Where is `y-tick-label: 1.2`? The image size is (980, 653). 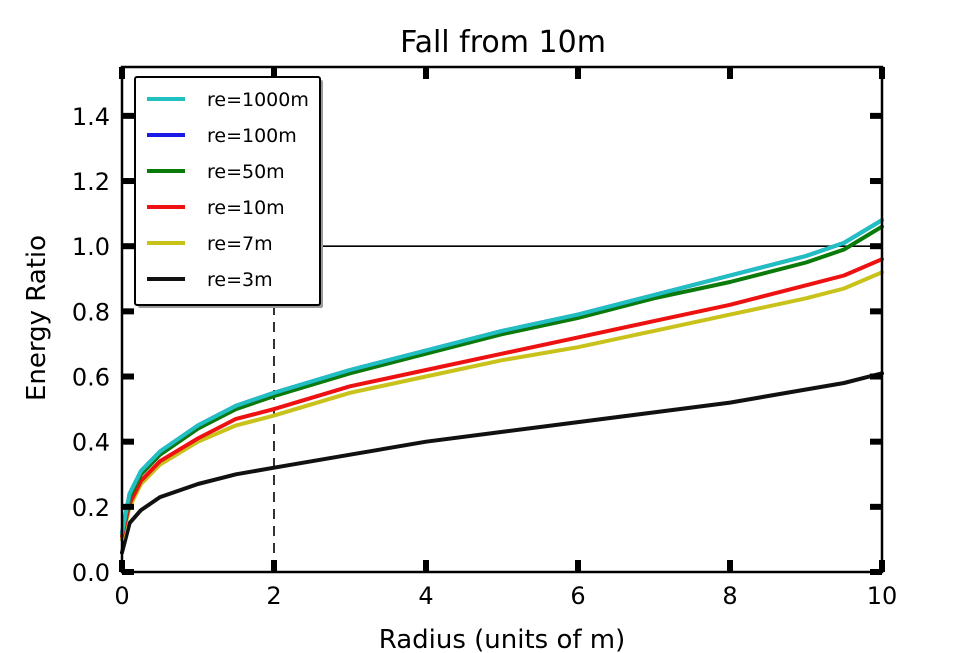
y-tick-label: 1.2 is located at coordinates (91, 182).